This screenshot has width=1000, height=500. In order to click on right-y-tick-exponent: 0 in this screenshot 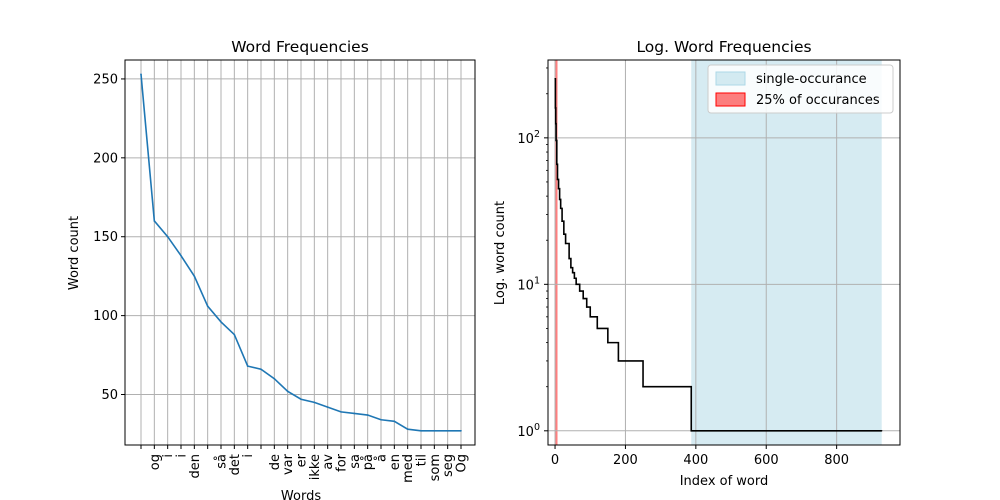, I will do `click(537, 427)`.